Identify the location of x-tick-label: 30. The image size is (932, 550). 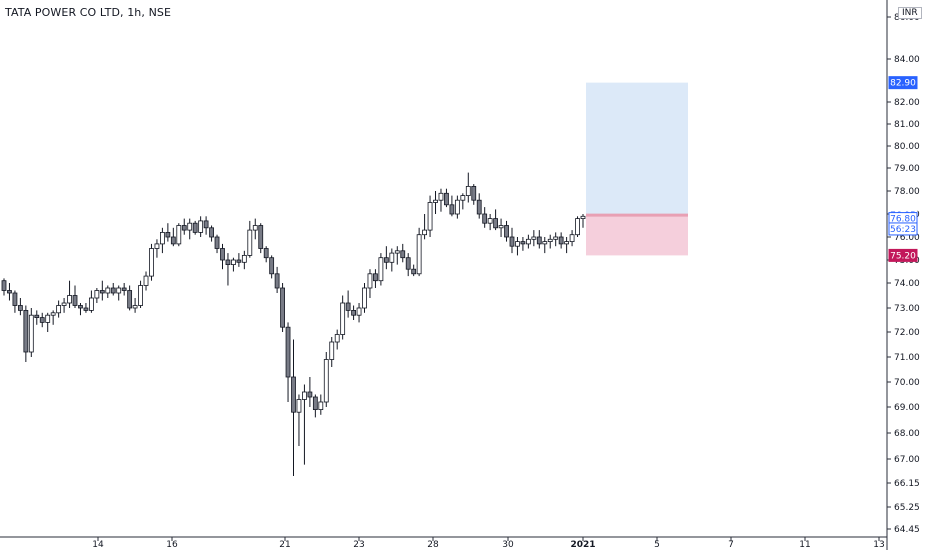
(508, 545).